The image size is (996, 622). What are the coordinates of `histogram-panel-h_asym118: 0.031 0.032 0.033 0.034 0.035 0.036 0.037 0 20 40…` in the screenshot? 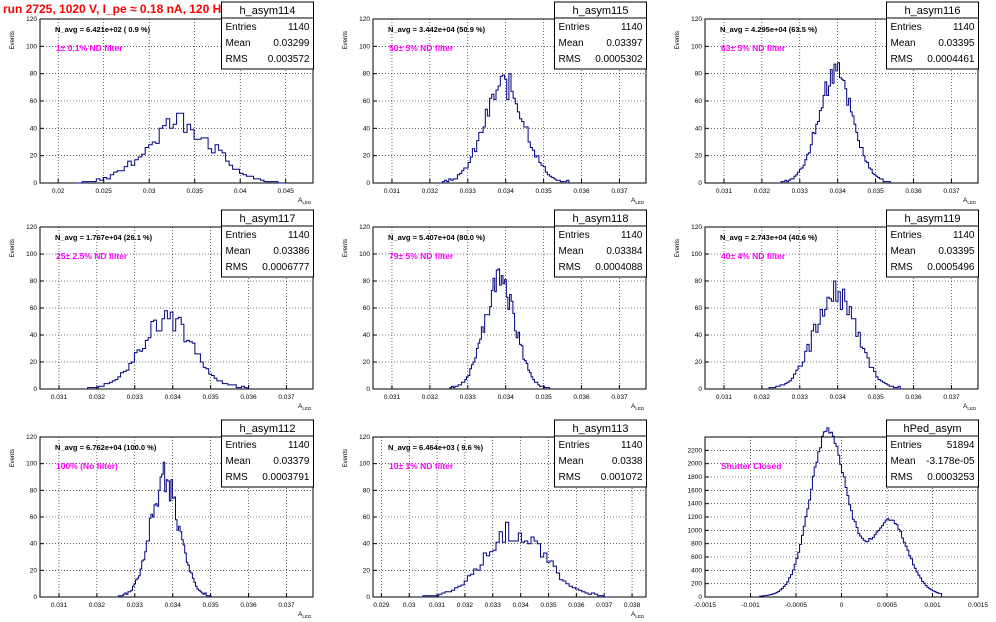 It's located at (495, 310).